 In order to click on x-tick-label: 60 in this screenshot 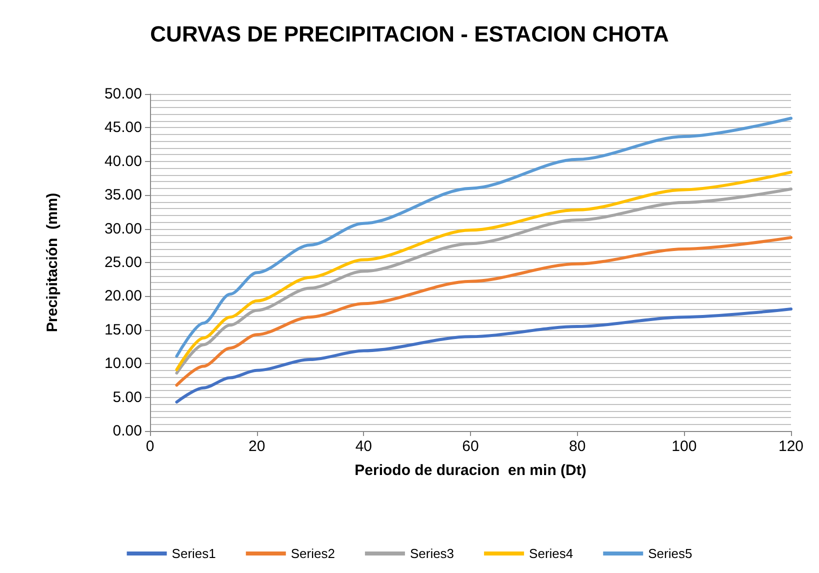, I will do `click(470, 446)`.